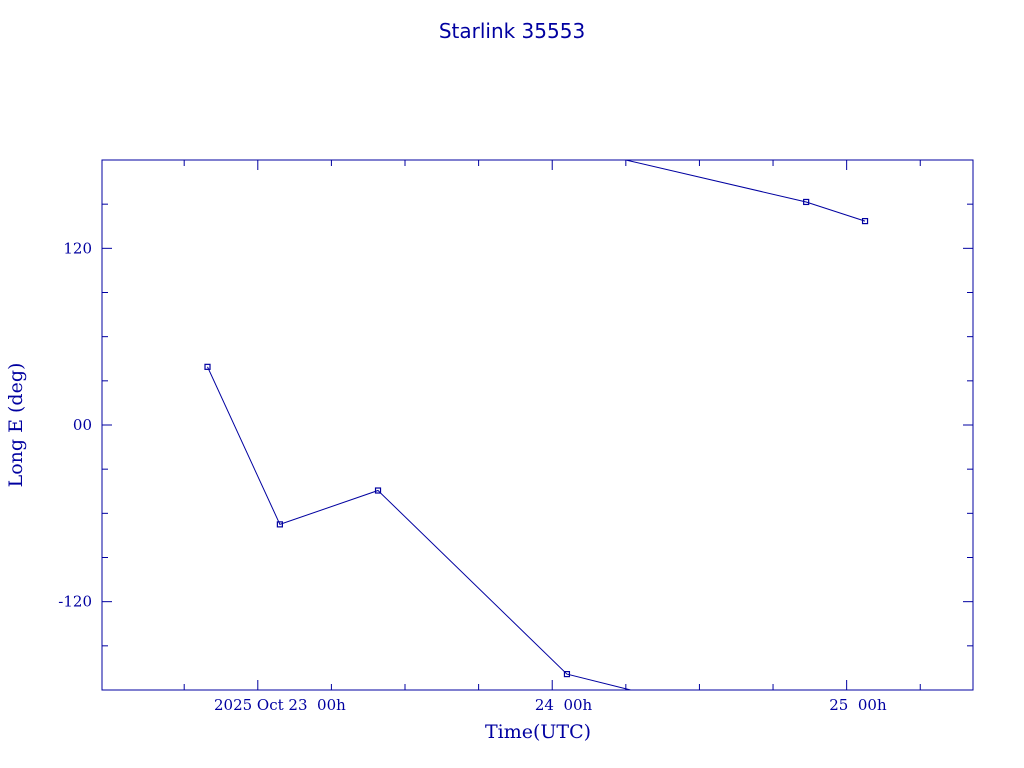  What do you see at coordinates (745, 190) in the screenshot?
I see `series-line` at bounding box center [745, 190].